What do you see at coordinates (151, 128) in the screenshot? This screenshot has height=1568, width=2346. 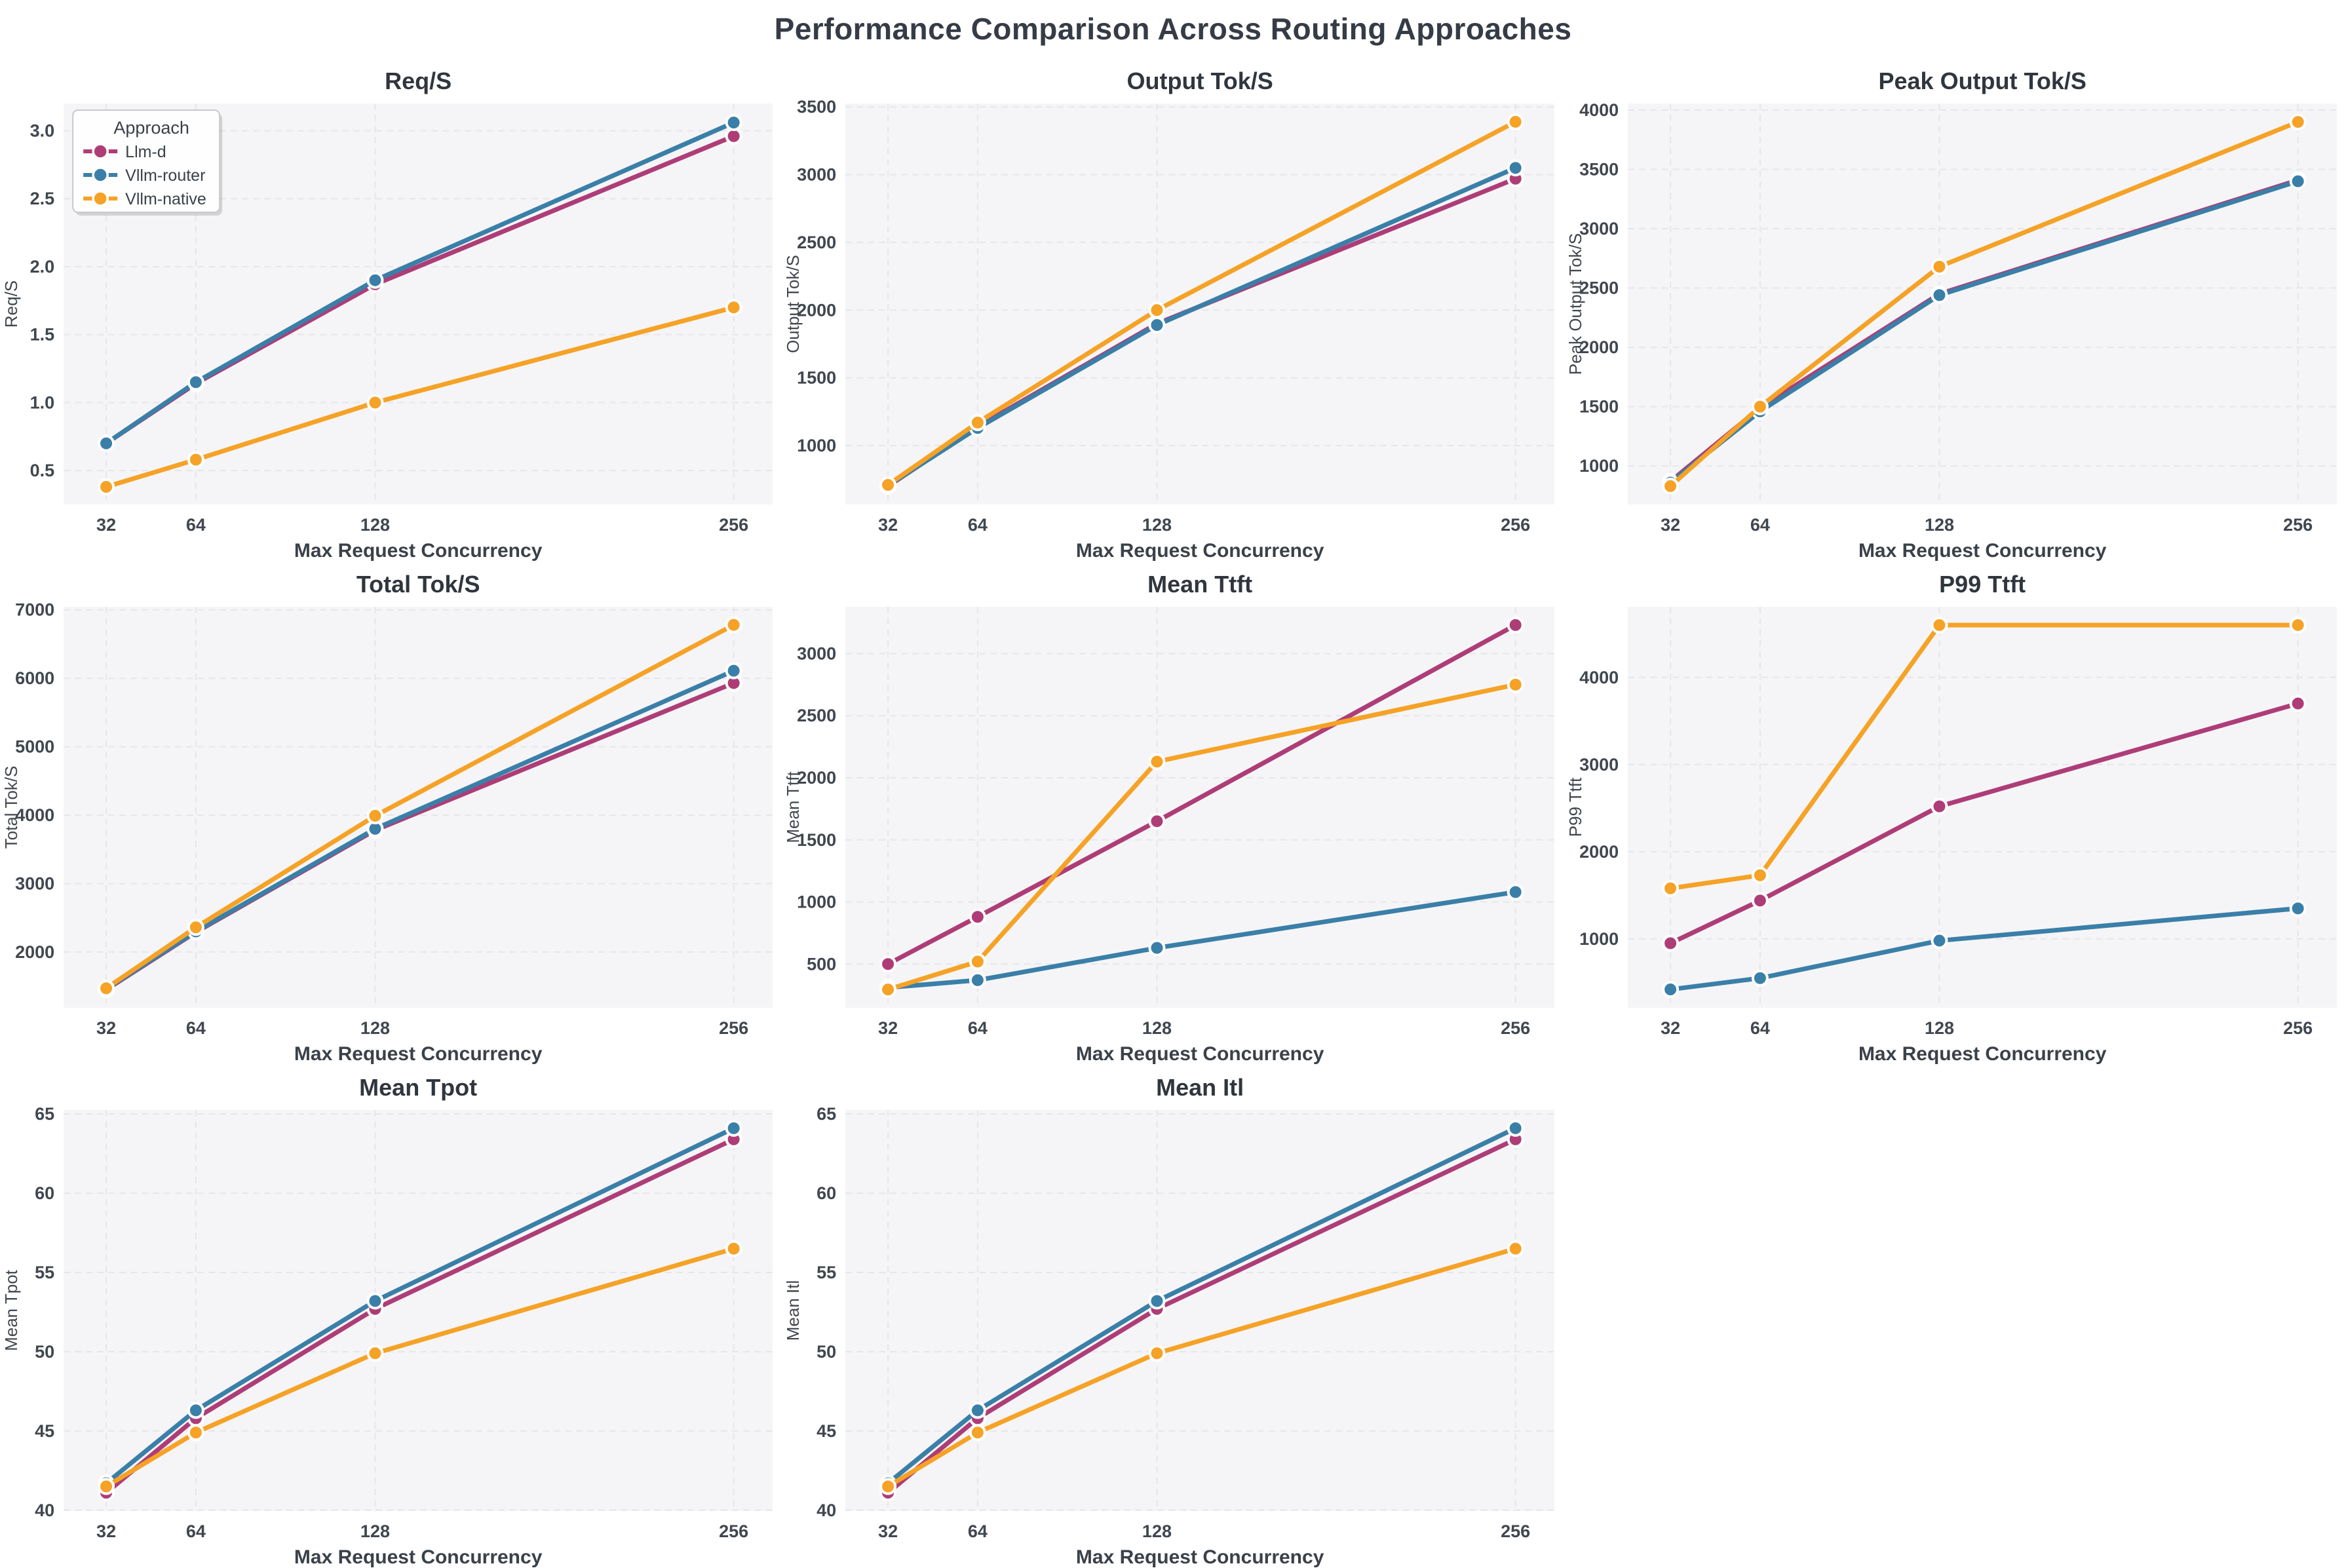 I see `legend-title: Approach` at bounding box center [151, 128].